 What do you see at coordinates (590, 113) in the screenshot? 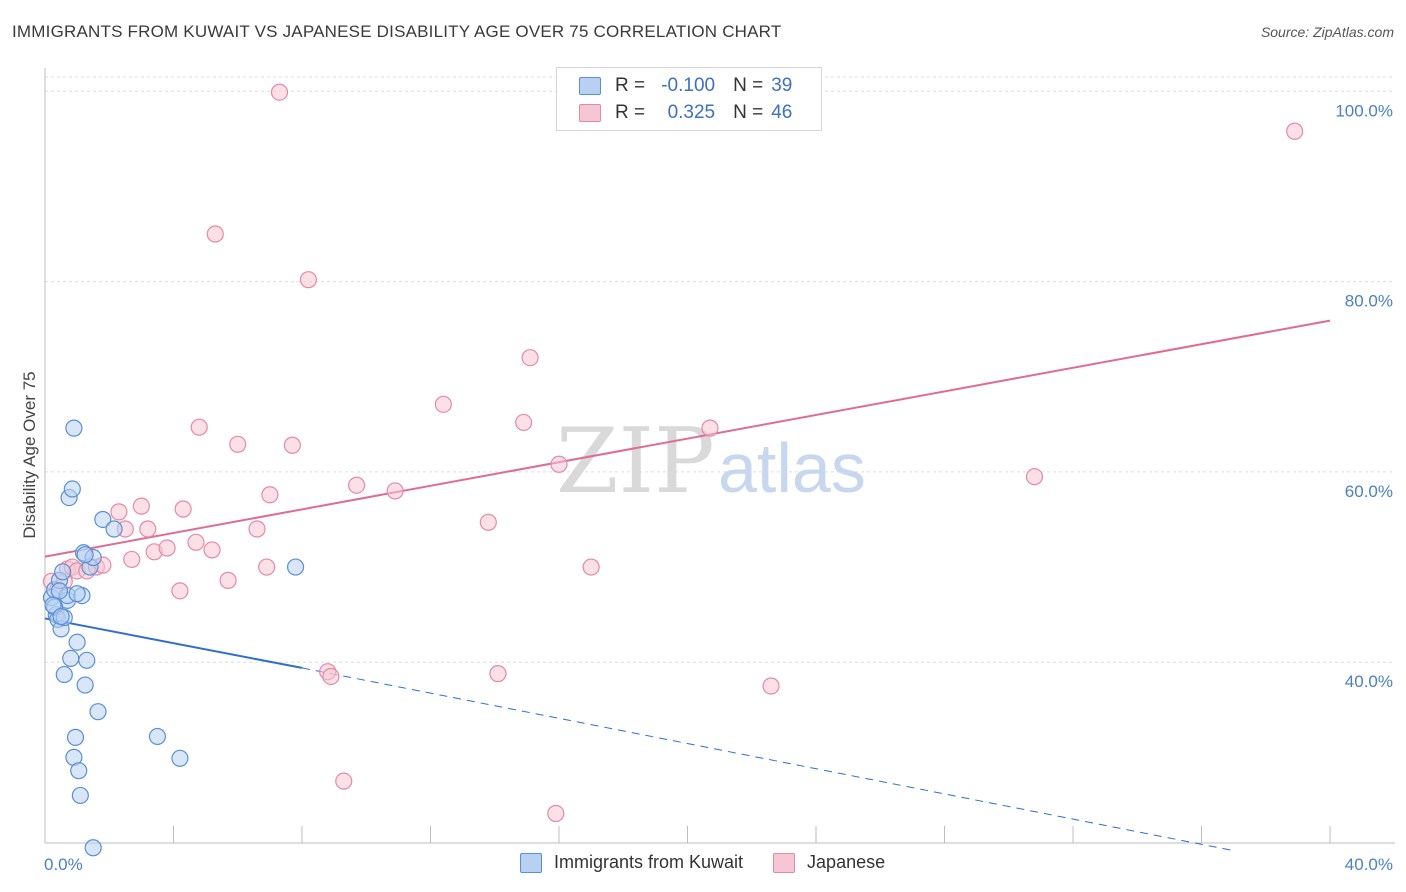
I see `legend-swatch-pink` at bounding box center [590, 113].